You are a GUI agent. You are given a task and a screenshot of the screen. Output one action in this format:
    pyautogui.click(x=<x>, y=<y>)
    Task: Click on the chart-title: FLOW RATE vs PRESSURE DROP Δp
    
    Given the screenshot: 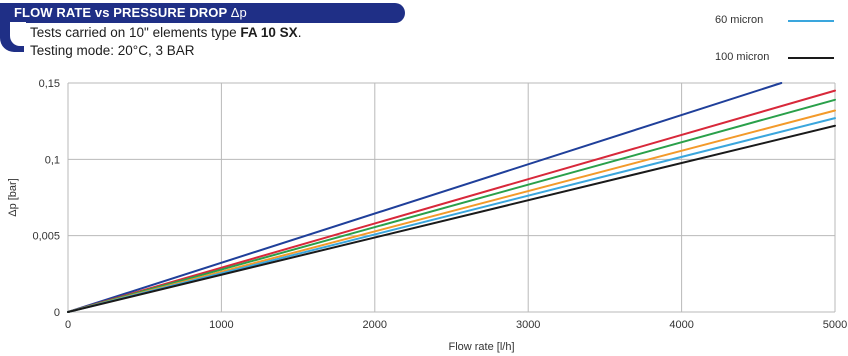 What is the action you would take?
    pyautogui.click(x=130, y=12)
    